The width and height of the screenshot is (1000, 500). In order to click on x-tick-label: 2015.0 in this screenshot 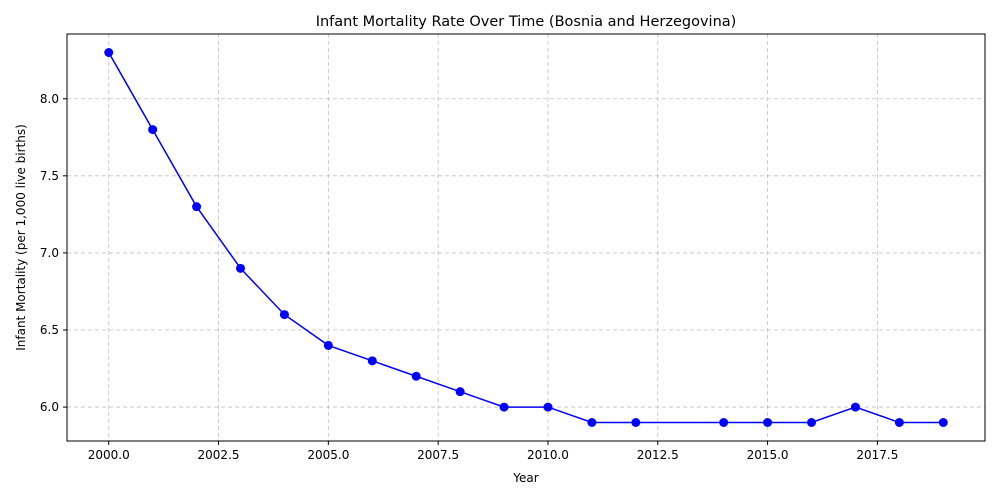, I will do `click(768, 455)`.